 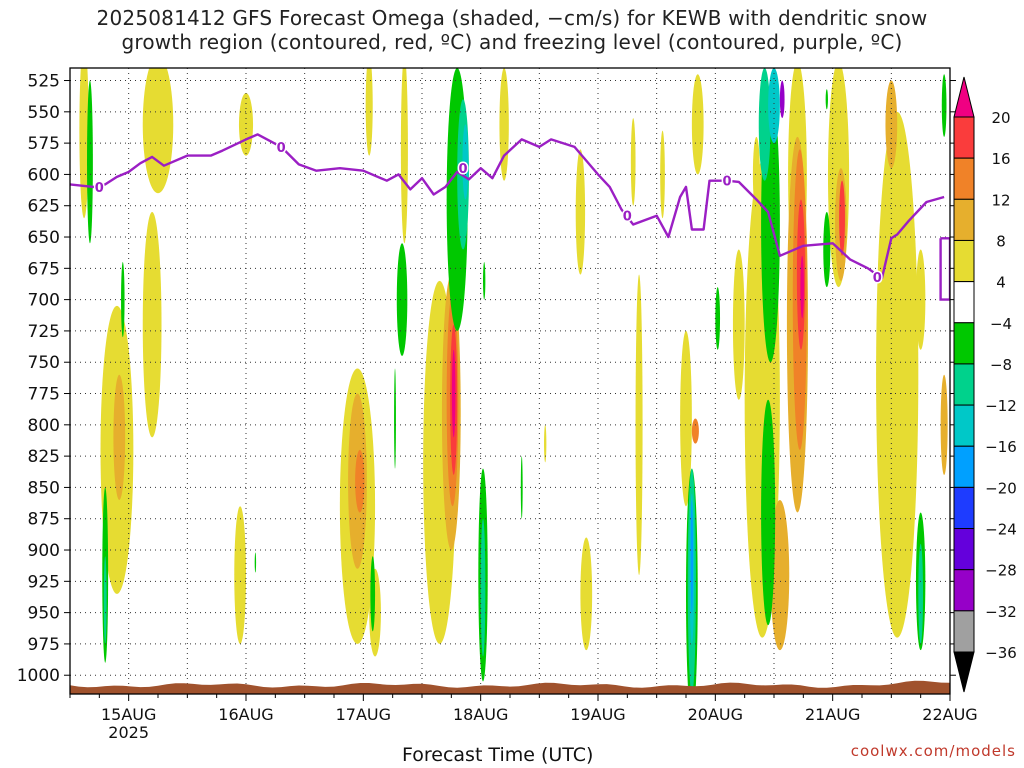 I want to click on y-tick-label: 900, so click(x=44, y=551).